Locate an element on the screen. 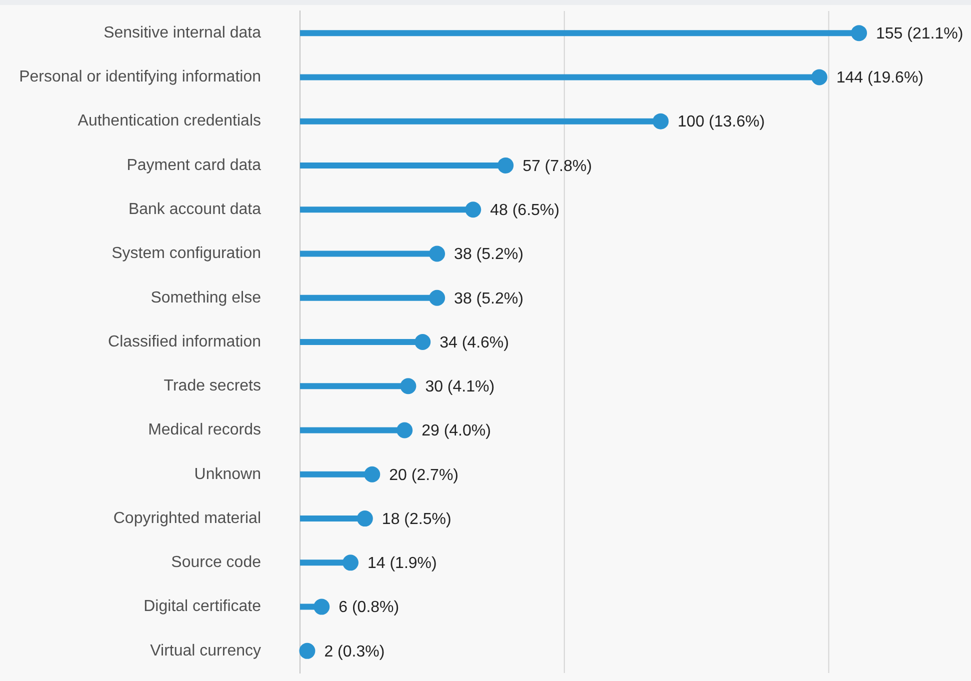 The width and height of the screenshot is (971, 681). data-label: 20 (2.7%) is located at coordinates (424, 475).